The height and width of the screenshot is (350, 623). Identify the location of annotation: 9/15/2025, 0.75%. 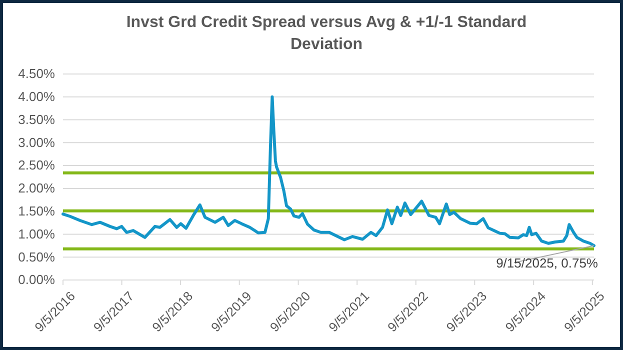
(547, 263).